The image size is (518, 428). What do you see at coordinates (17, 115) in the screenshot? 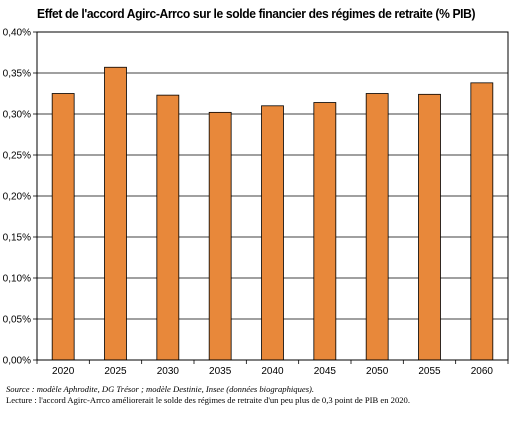
I see `y-tick-label: 0,30%` at bounding box center [17, 115].